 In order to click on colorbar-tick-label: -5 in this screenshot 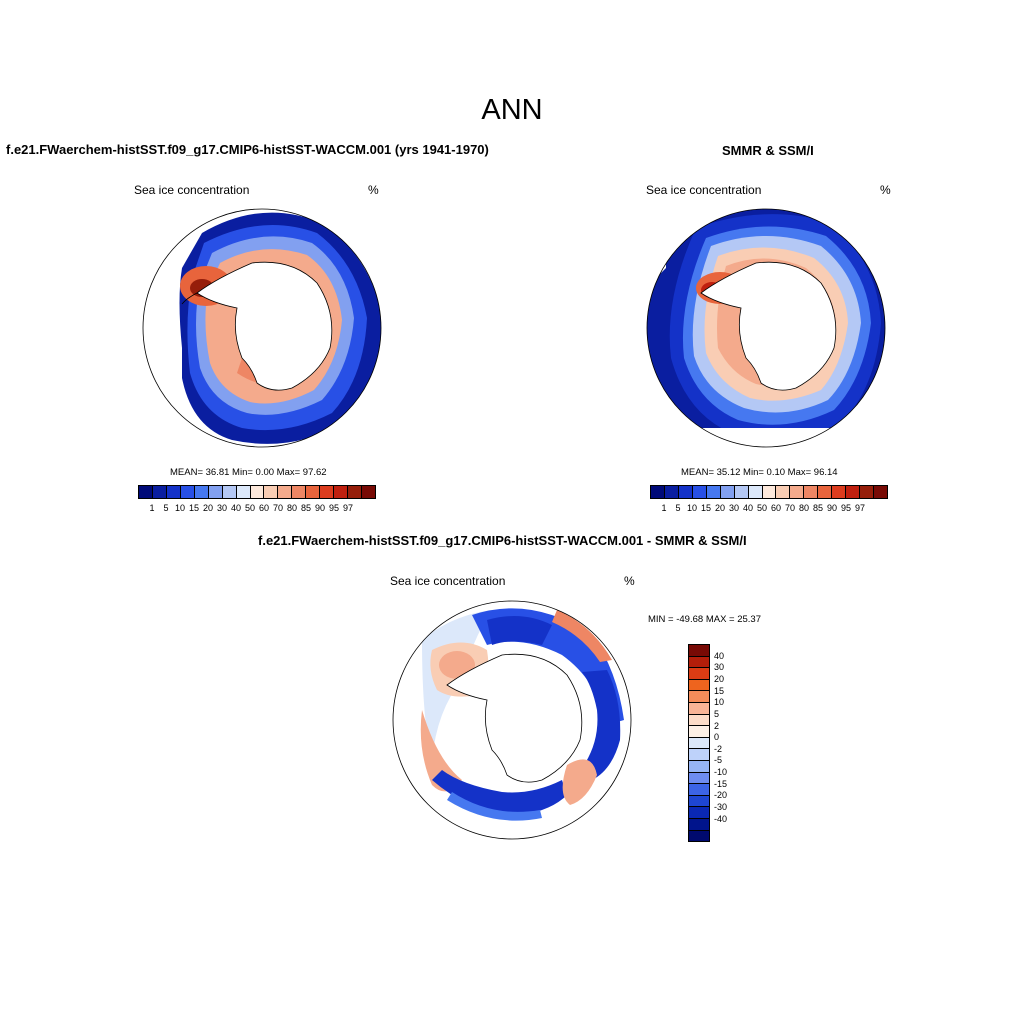, I will do `click(718, 760)`.